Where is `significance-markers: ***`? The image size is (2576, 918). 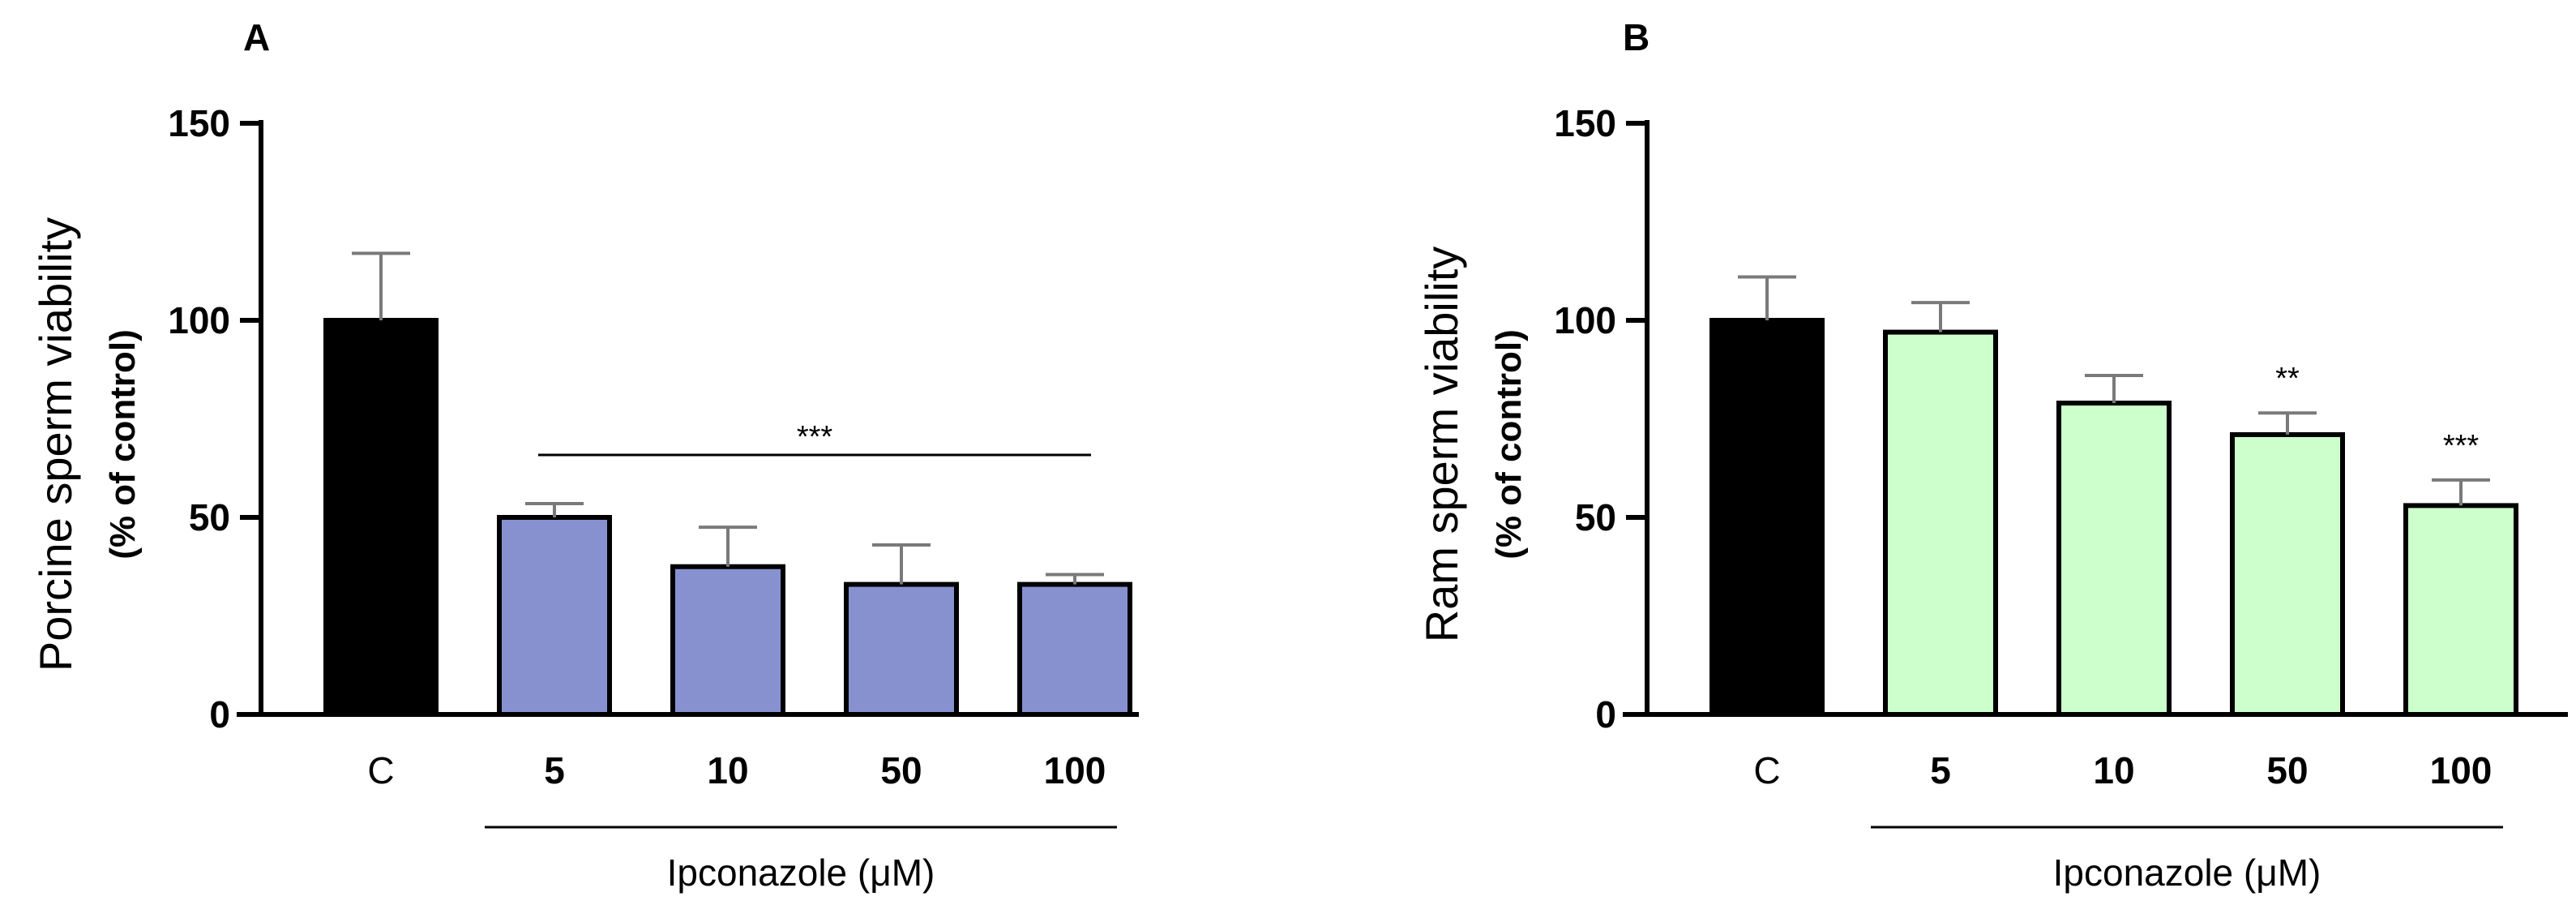
significance-markers: *** is located at coordinates (814, 438).